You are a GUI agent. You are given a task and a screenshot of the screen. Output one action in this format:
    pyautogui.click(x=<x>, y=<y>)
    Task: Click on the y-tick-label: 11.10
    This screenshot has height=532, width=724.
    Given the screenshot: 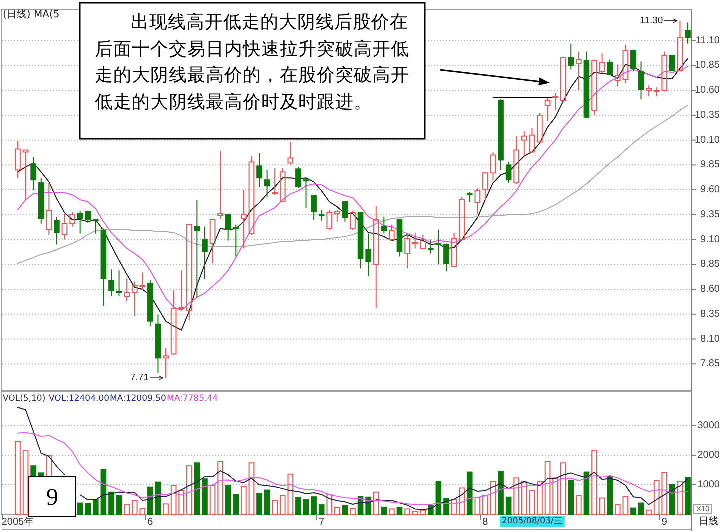 What is the action you would take?
    pyautogui.click(x=708, y=40)
    